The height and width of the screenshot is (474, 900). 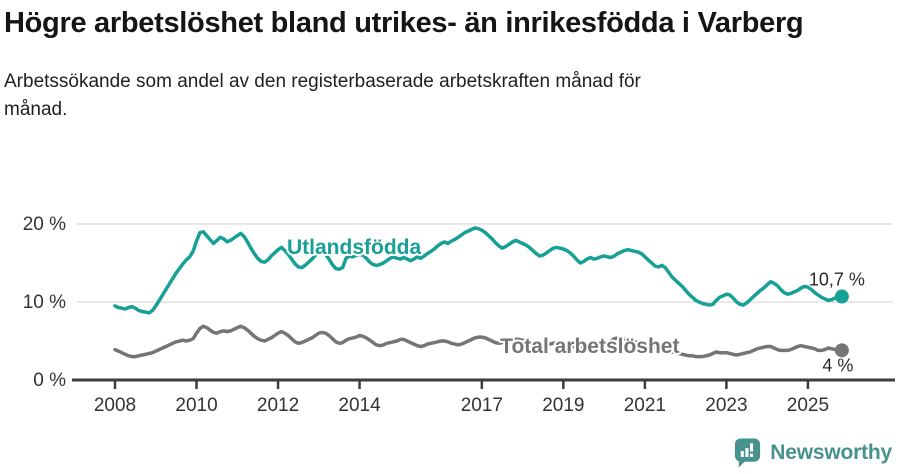 I want to click on logo-bubble-tail, so click(x=743, y=463).